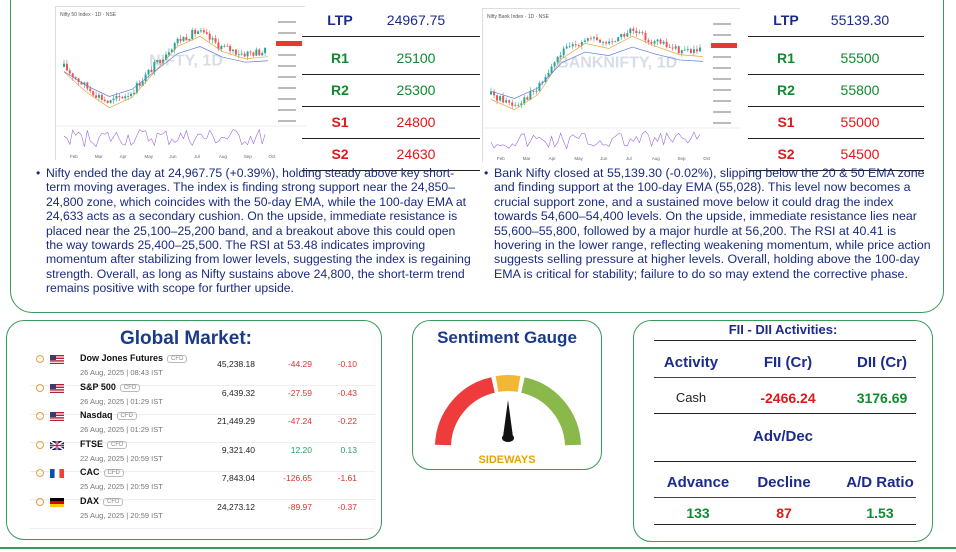 The image size is (956, 552). Describe the element at coordinates (785, 497) in the screenshot. I see `adv-row-rule` at that location.